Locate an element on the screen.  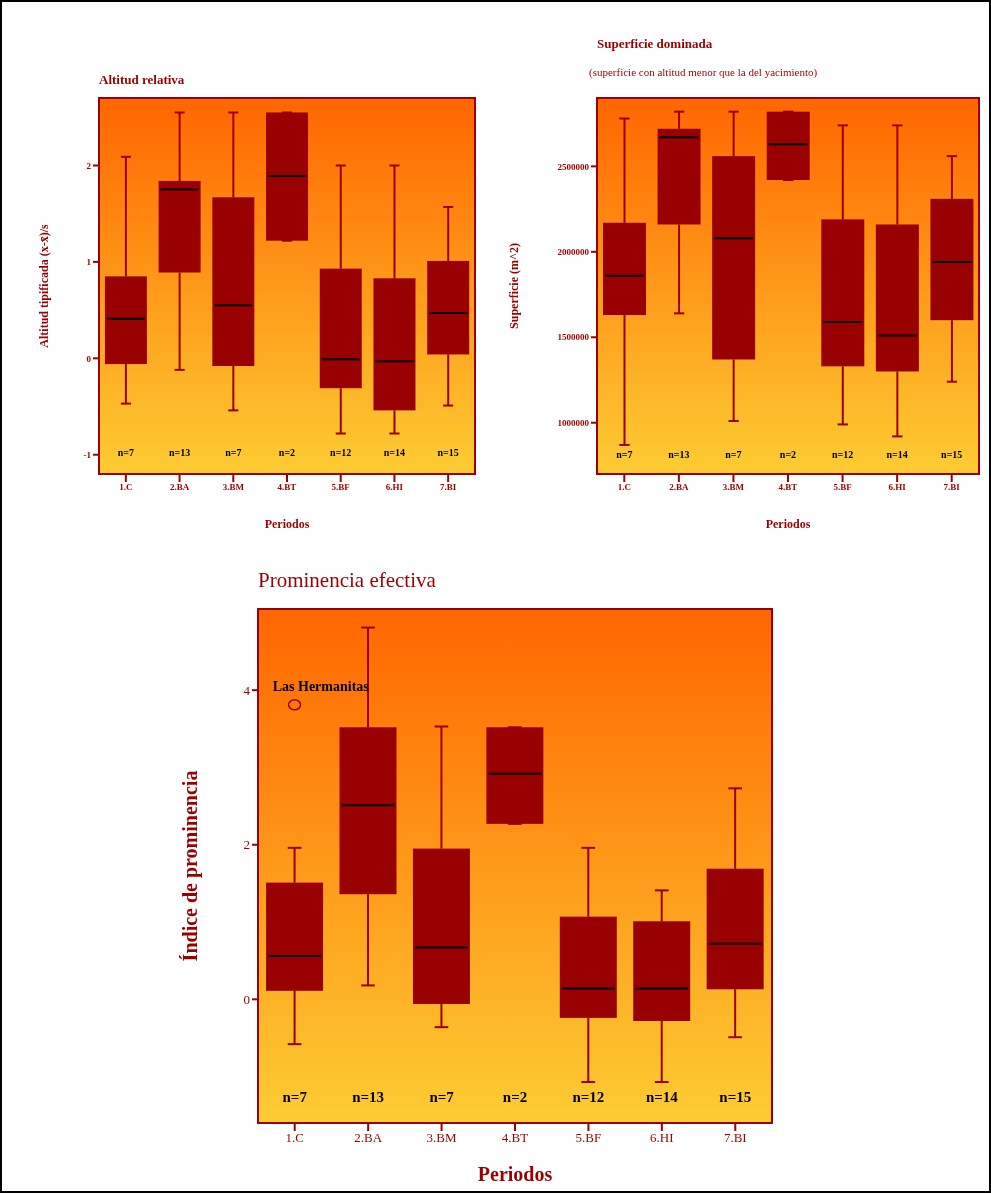
y-axis-title: Superficie (m^2) is located at coordinates (514, 286).